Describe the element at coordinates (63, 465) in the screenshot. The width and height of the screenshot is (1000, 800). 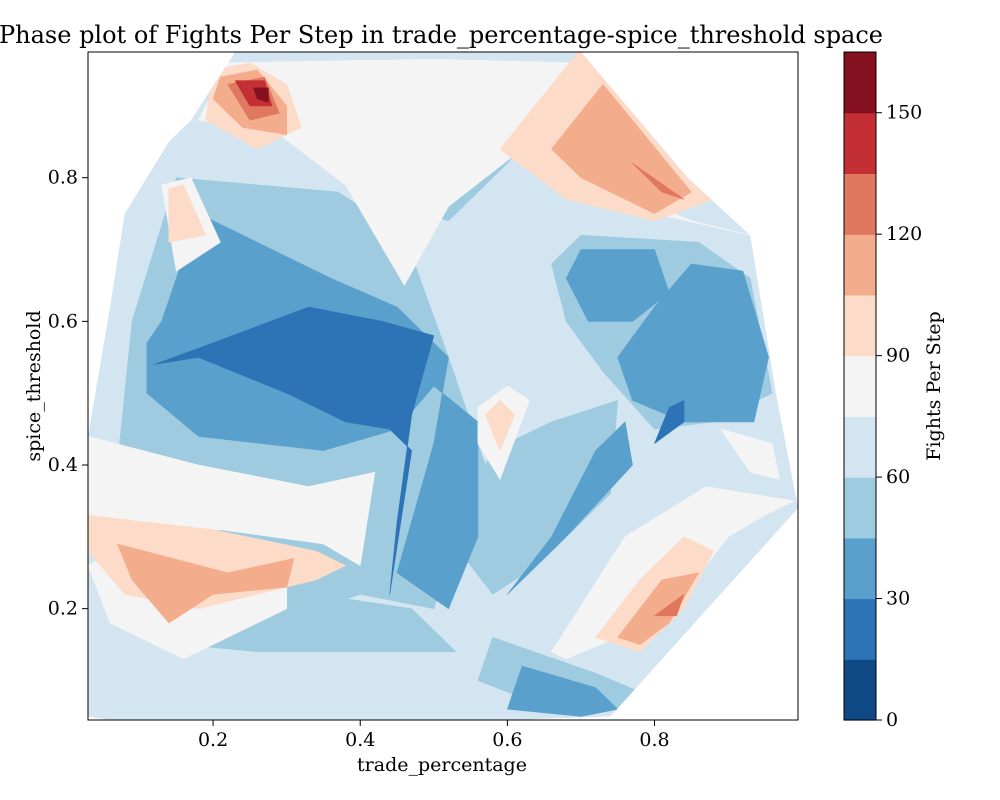
I see `y-tick-label: 0.4` at that location.